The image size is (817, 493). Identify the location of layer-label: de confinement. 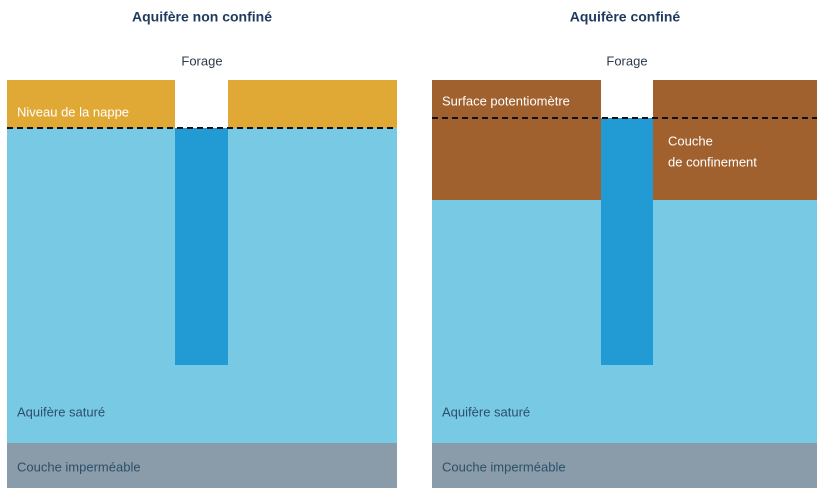
(712, 161).